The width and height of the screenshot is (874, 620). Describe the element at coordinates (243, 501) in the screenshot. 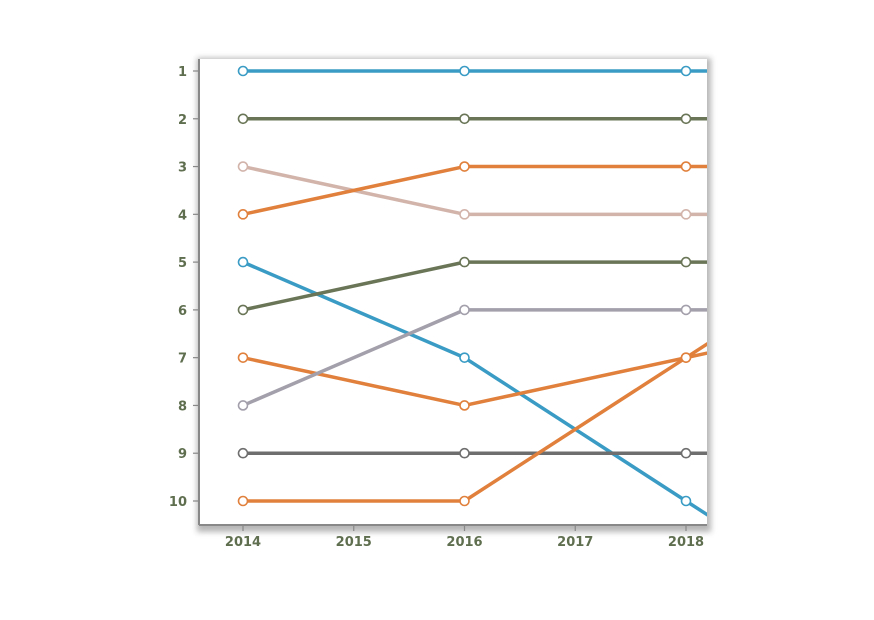

I see `data-point-series-10-2014` at that location.